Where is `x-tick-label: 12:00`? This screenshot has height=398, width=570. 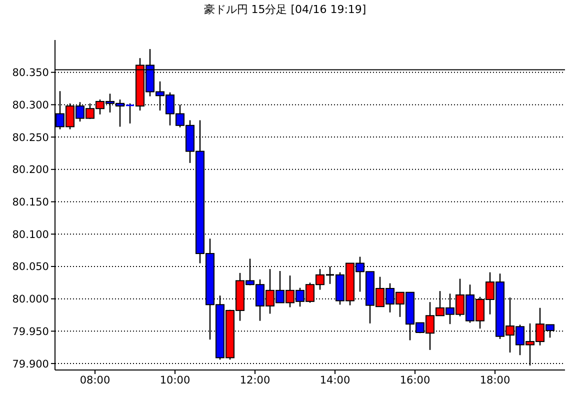 x-tick-label: 12:00 is located at coordinates (255, 380).